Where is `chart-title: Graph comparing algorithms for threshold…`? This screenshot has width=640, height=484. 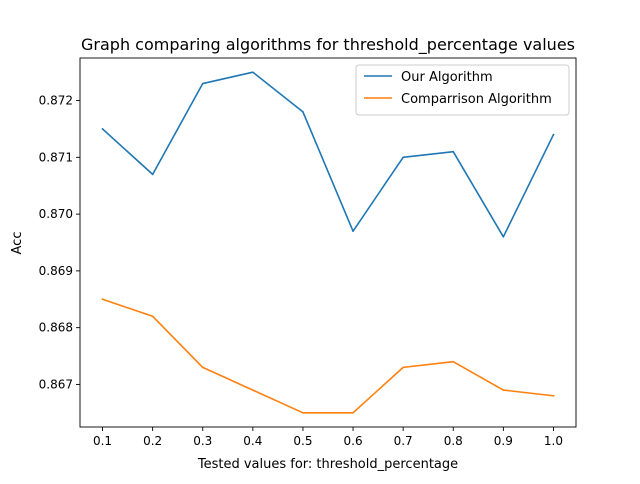
chart-title: Graph comparing algorithms for threshold… is located at coordinates (328, 45).